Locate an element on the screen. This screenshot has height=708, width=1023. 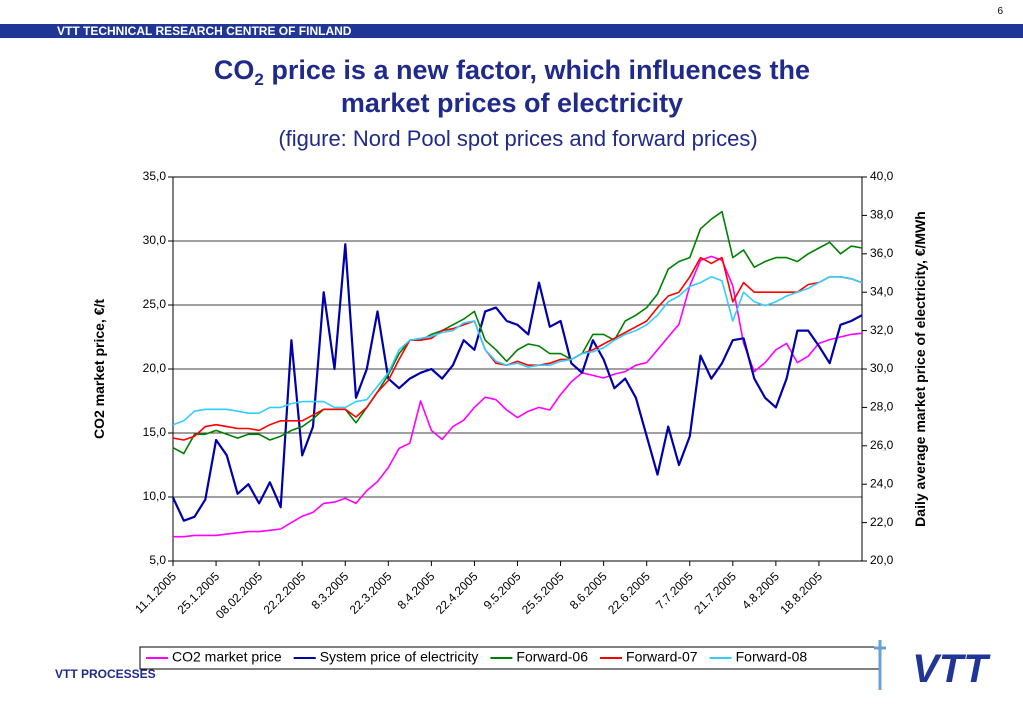
y2-tick-label: 38,0 is located at coordinates (882, 215).